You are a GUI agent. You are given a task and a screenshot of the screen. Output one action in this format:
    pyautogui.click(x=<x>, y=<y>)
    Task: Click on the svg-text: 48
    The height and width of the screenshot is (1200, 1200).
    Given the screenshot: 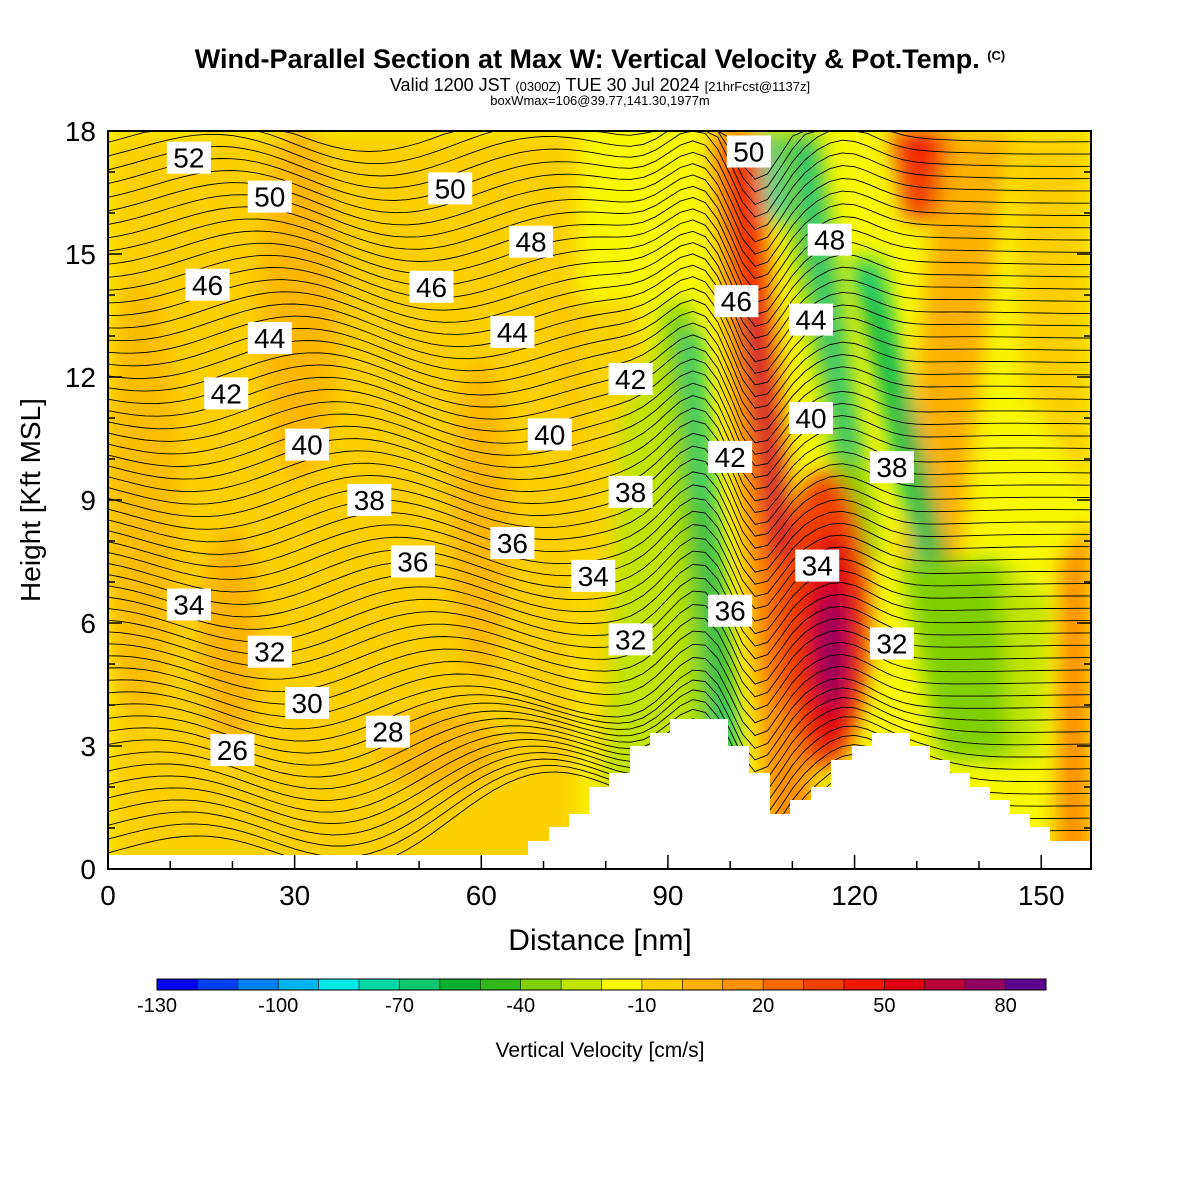 What is the action you would take?
    pyautogui.click(x=530, y=242)
    